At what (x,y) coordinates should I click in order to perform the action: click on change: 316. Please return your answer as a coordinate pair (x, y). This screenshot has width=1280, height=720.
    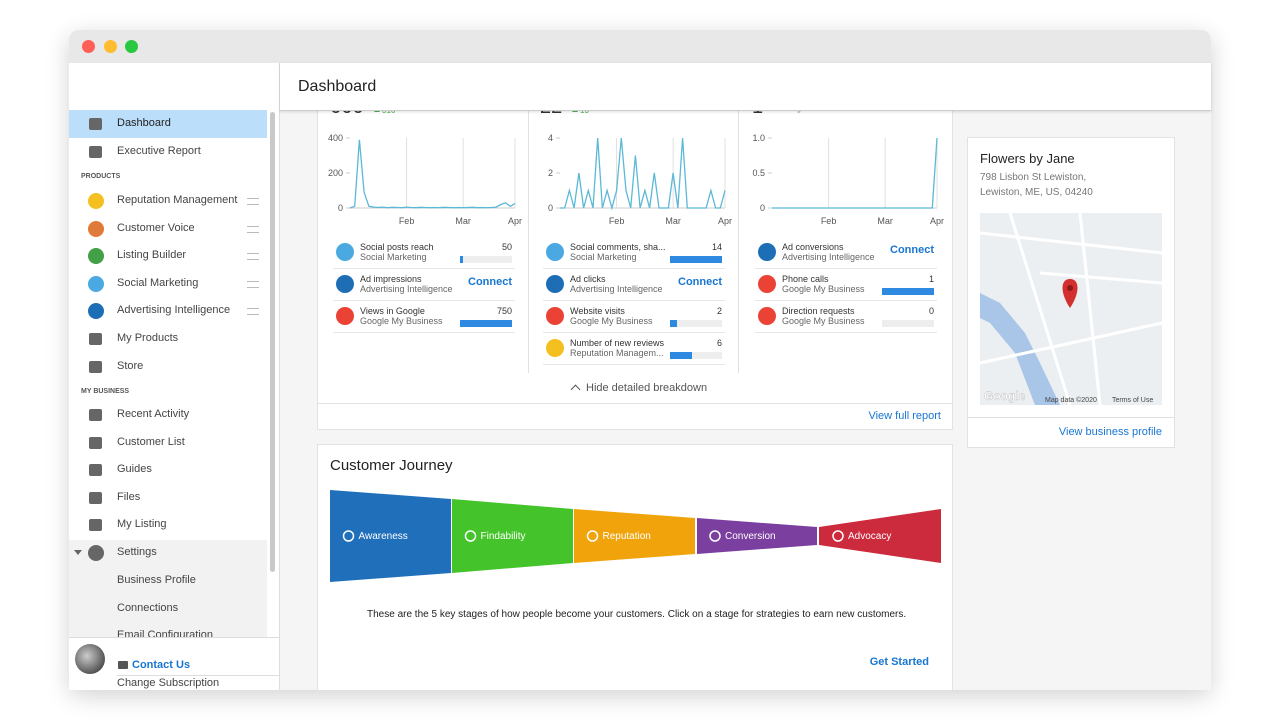
    Looking at the image, I should click on (388, 113).